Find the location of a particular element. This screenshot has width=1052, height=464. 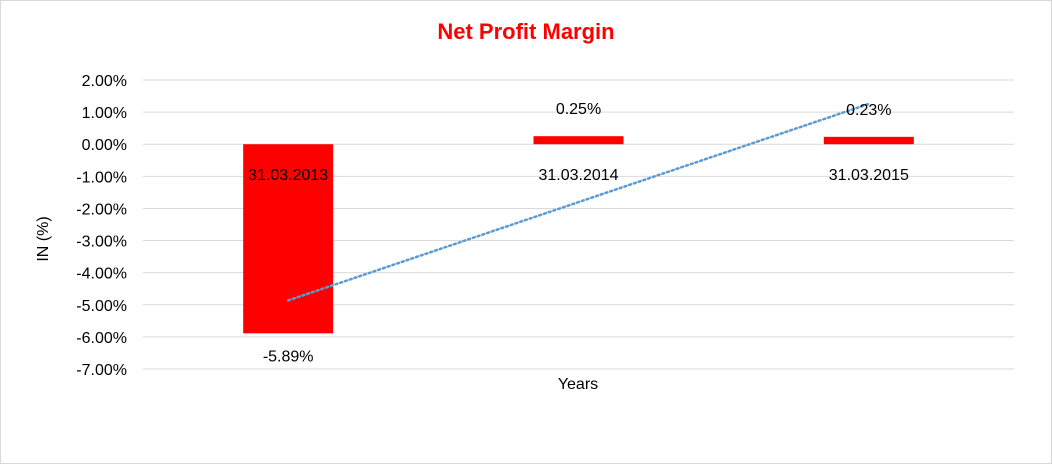

category-label: 31.03.2013 is located at coordinates (288, 175).